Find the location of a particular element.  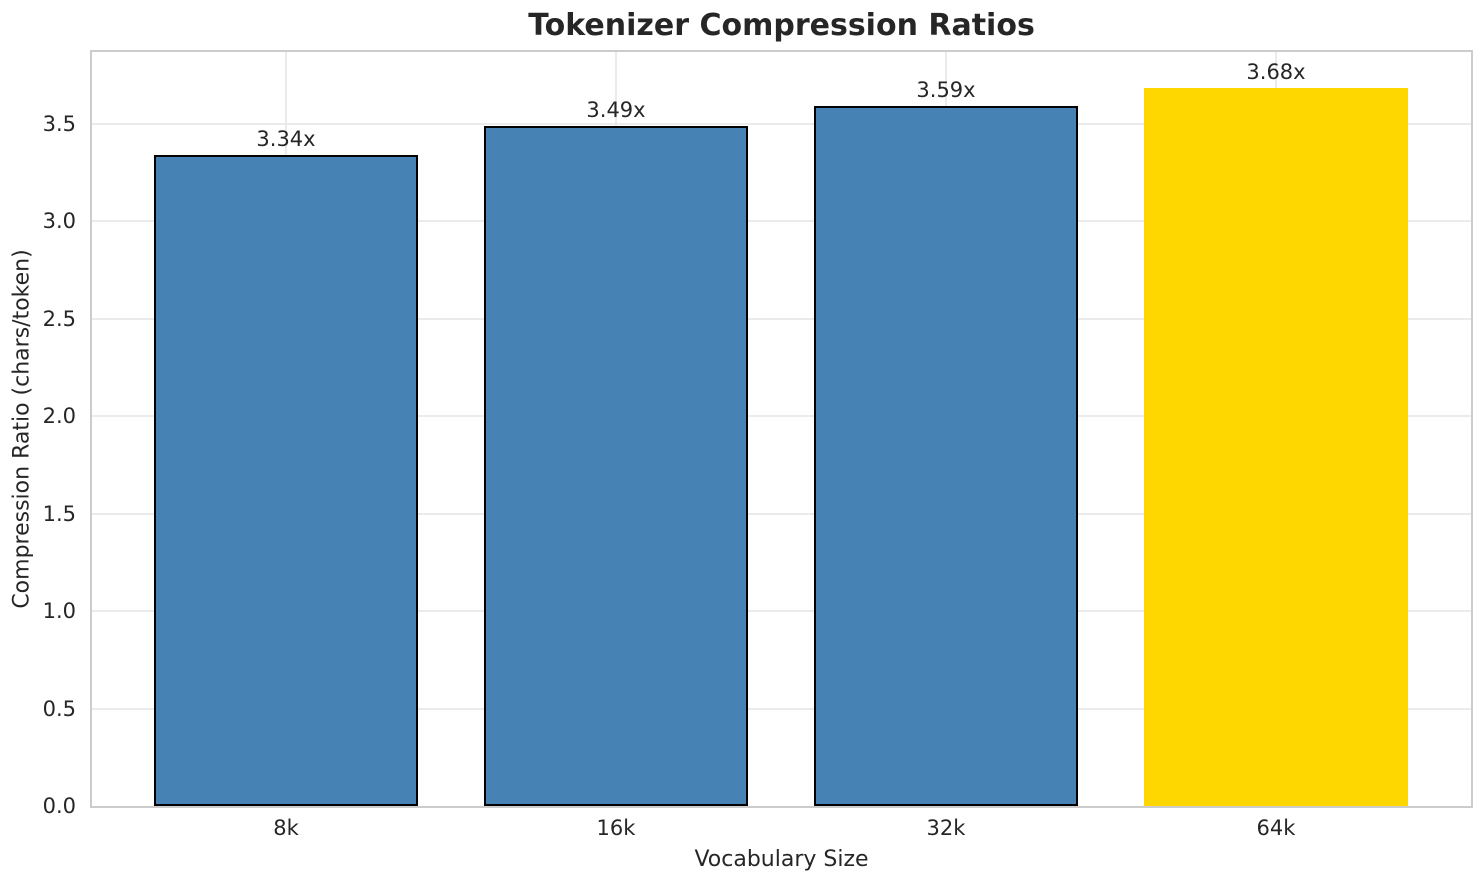

y-tick-label-0.0: 0.0 is located at coordinates (59, 806).